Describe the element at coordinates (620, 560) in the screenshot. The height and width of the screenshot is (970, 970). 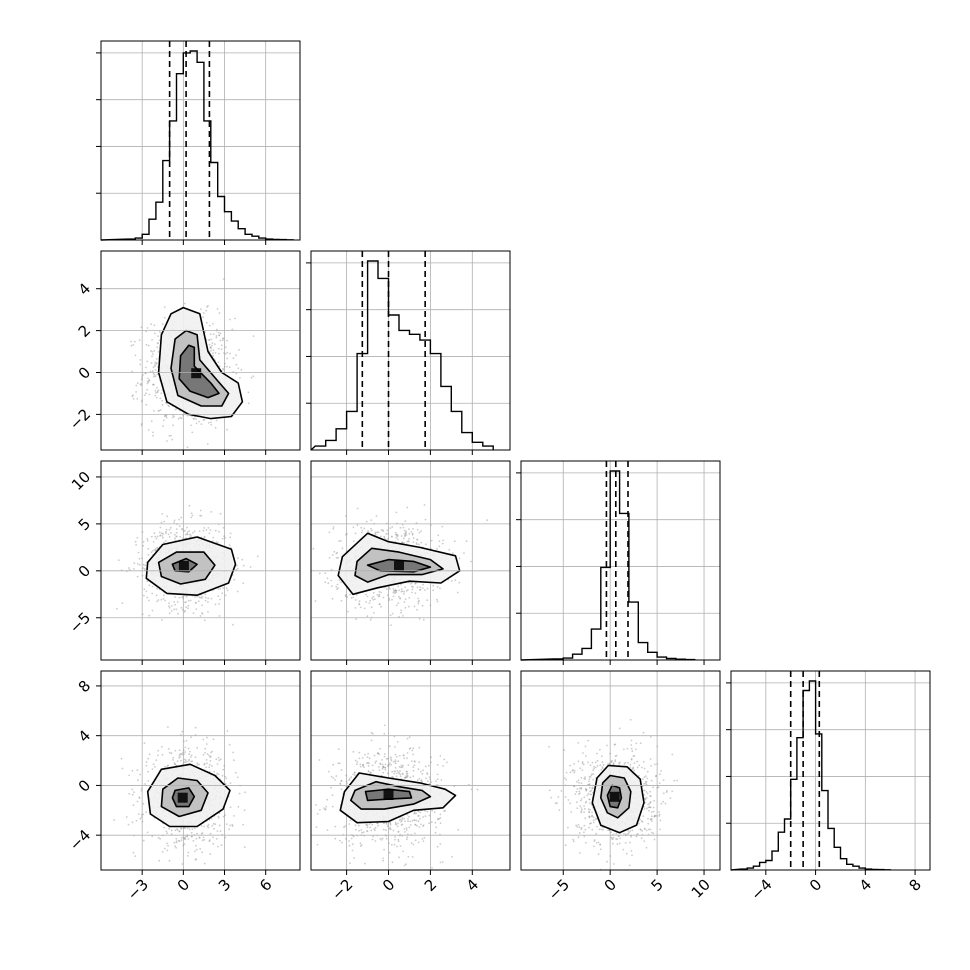
I see `panel-frame` at that location.